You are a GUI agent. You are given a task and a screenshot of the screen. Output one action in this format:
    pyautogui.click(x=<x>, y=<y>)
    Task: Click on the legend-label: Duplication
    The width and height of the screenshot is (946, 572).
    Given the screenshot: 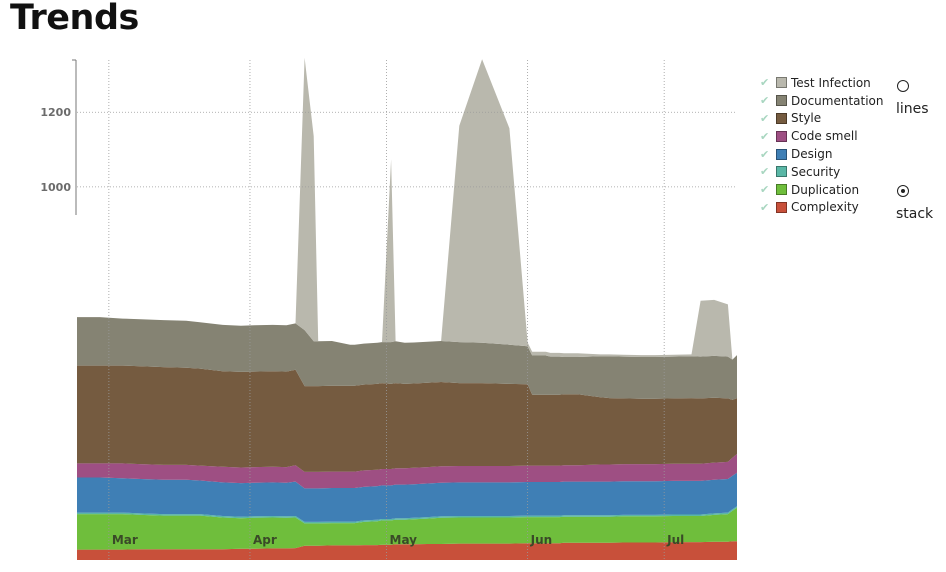 What is the action you would take?
    pyautogui.click(x=825, y=189)
    